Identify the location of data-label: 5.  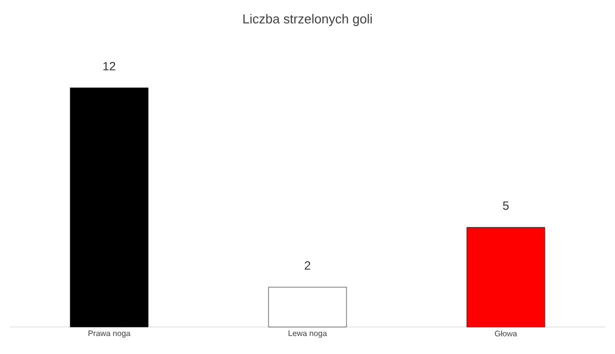
(506, 205).